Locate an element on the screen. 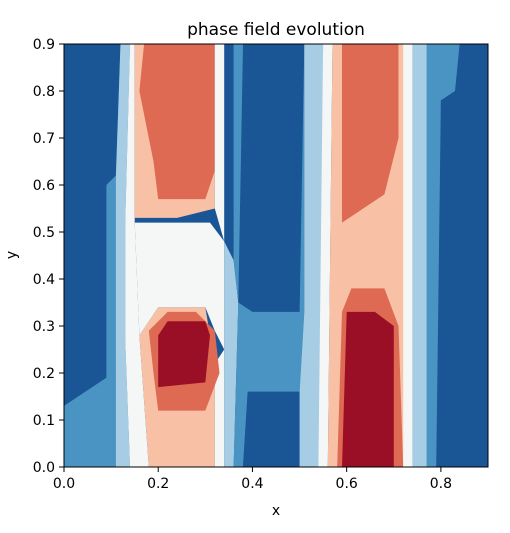 The image size is (510, 533). x-axis: 0.0 0.2 0.4 0.6 0.8 is located at coordinates (252, 479).